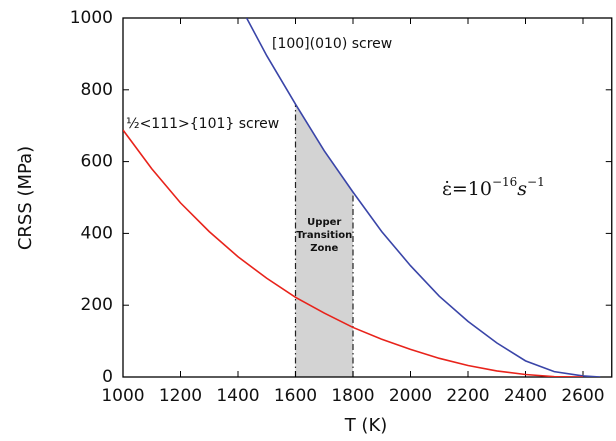  Describe the element at coordinates (107, 377) in the screenshot. I see `y-tick-label: 0` at that location.